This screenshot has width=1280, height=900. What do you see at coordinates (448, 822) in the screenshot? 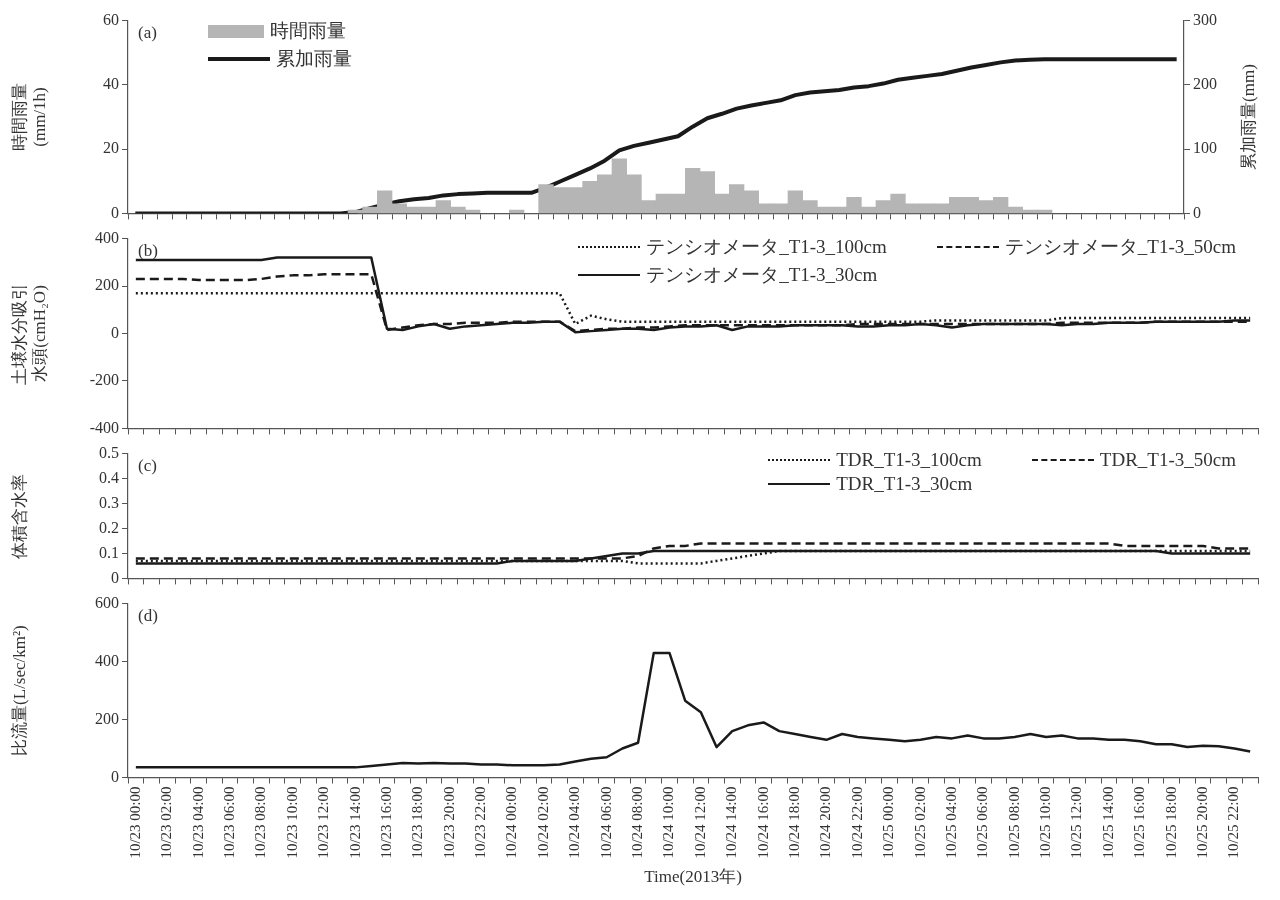
I see `x-tick-label: 10/23 20:00` at bounding box center [448, 822].